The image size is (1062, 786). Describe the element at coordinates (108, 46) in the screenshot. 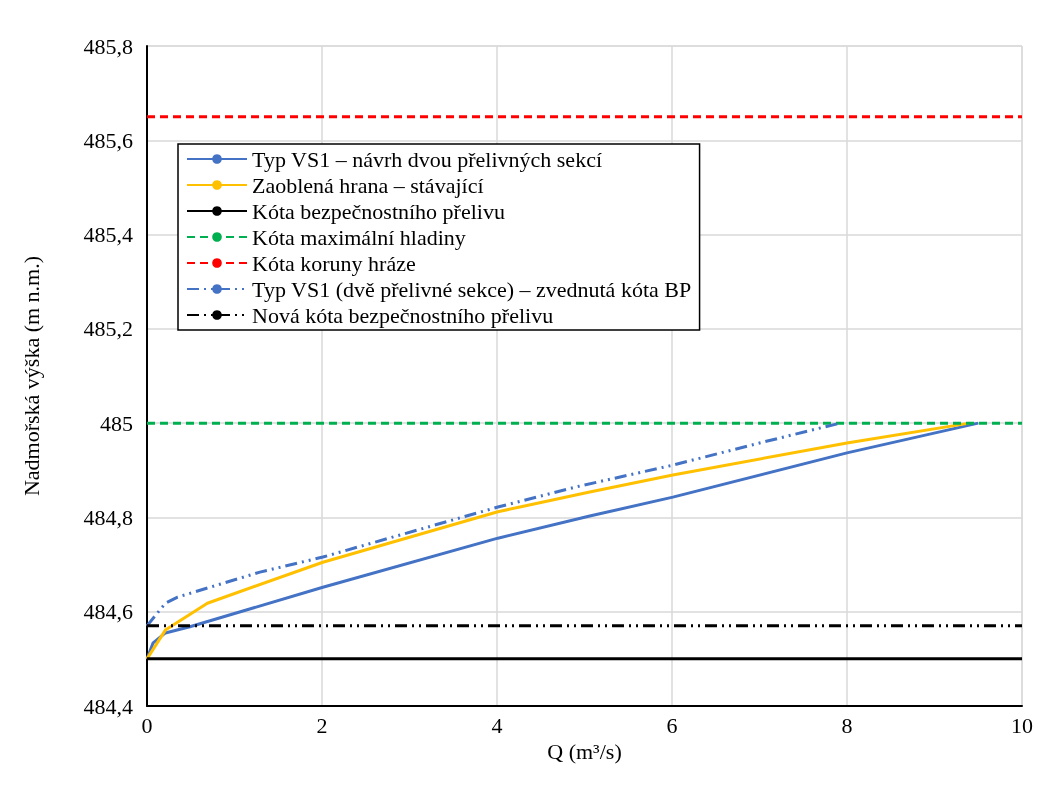

I see `y-tick-label: 485,8` at that location.